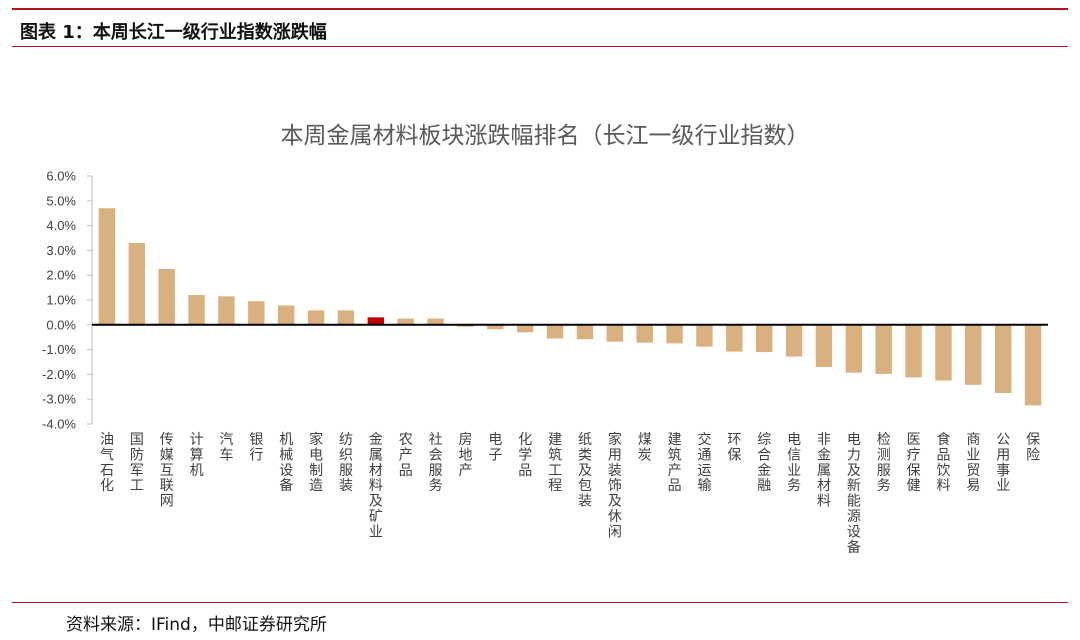  I want to click on bar-建筑工程, so click(555, 331).